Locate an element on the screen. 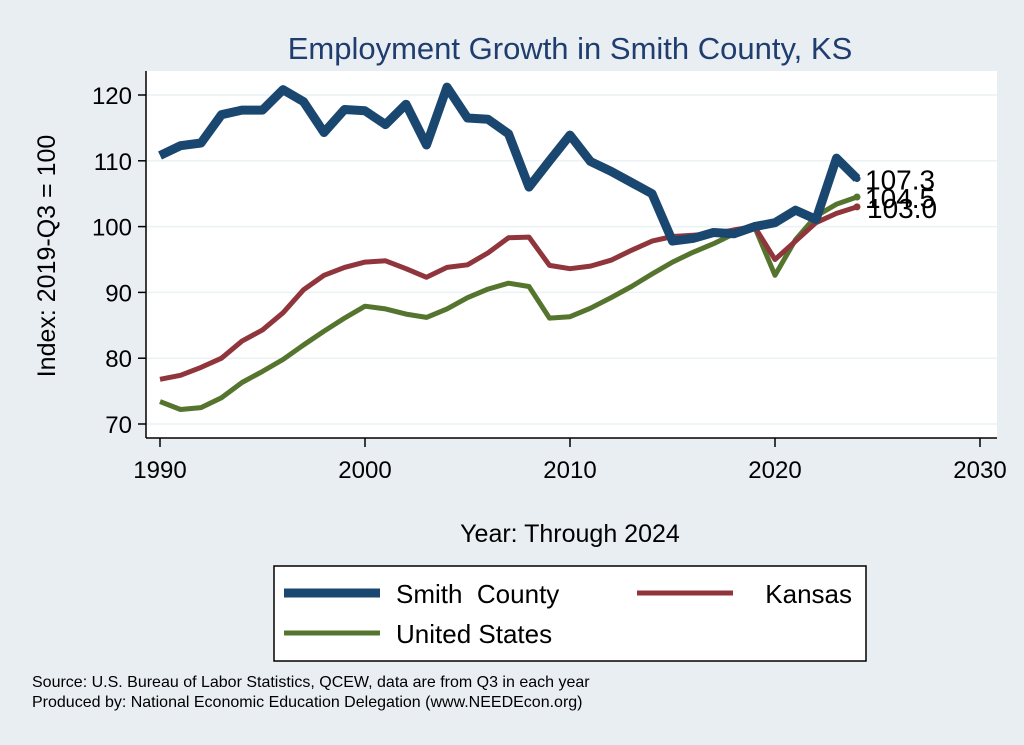  x-tick-label-2000: 2000 is located at coordinates (364, 470).